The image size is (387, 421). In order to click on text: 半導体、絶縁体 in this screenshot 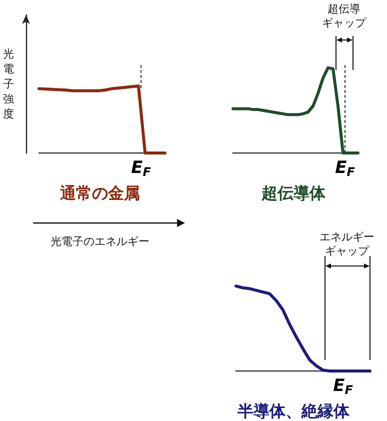, I will do `click(293, 411)`.